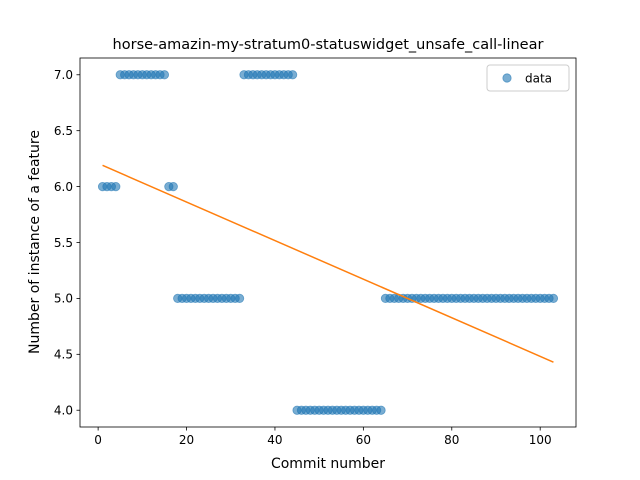 The height and width of the screenshot is (480, 640). Describe the element at coordinates (363, 440) in the screenshot. I see `x-tick-label: 60` at that location.